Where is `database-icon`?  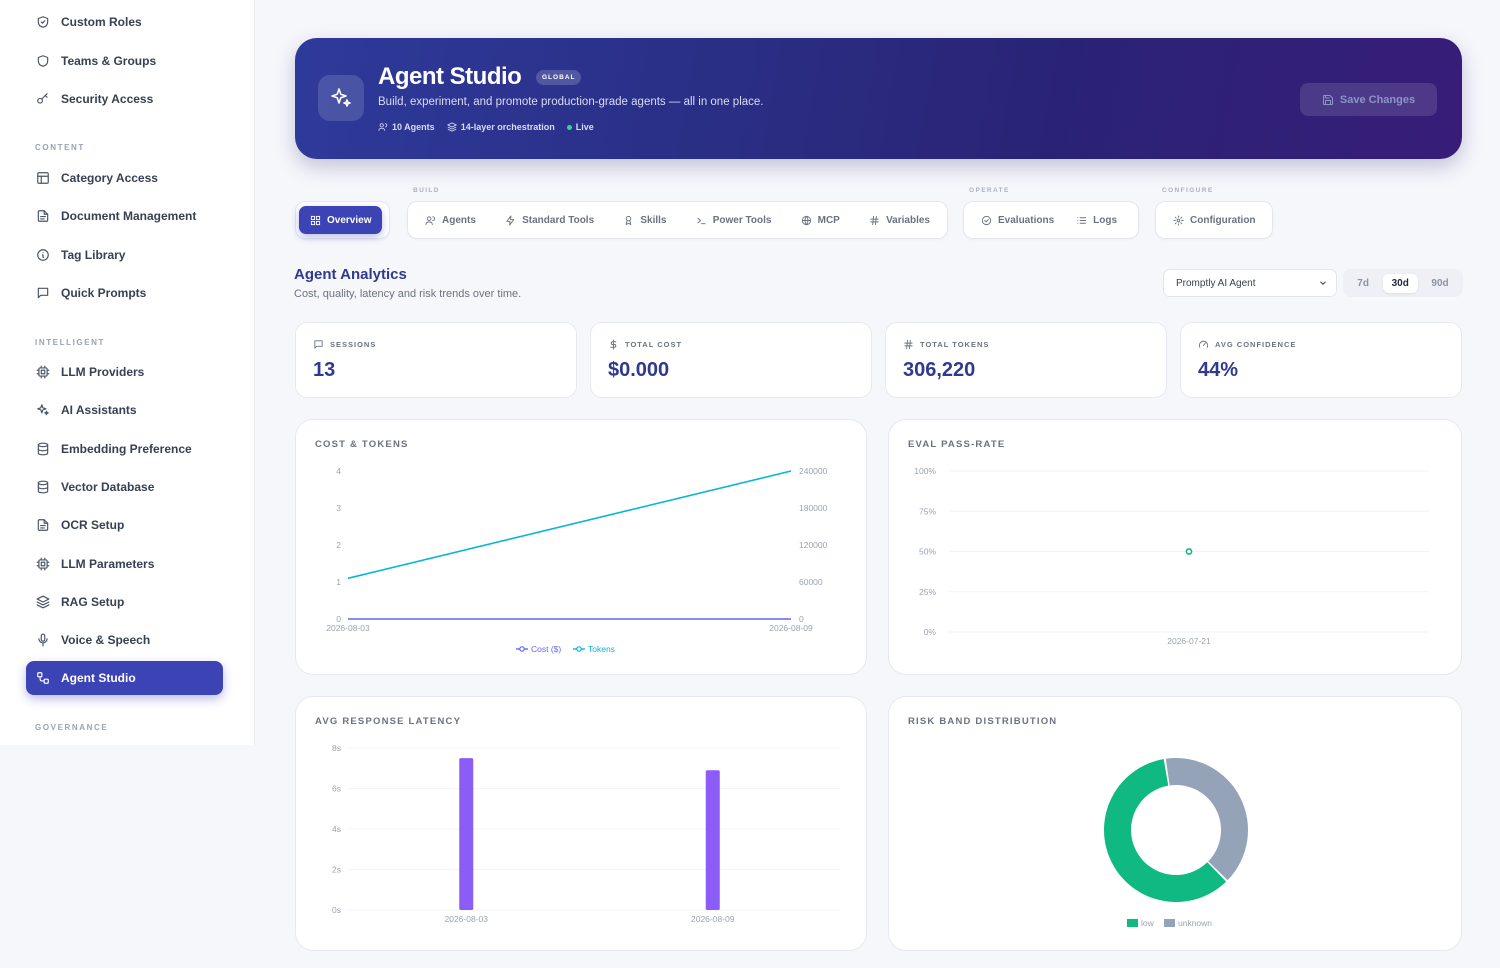
database-icon is located at coordinates (43, 487).